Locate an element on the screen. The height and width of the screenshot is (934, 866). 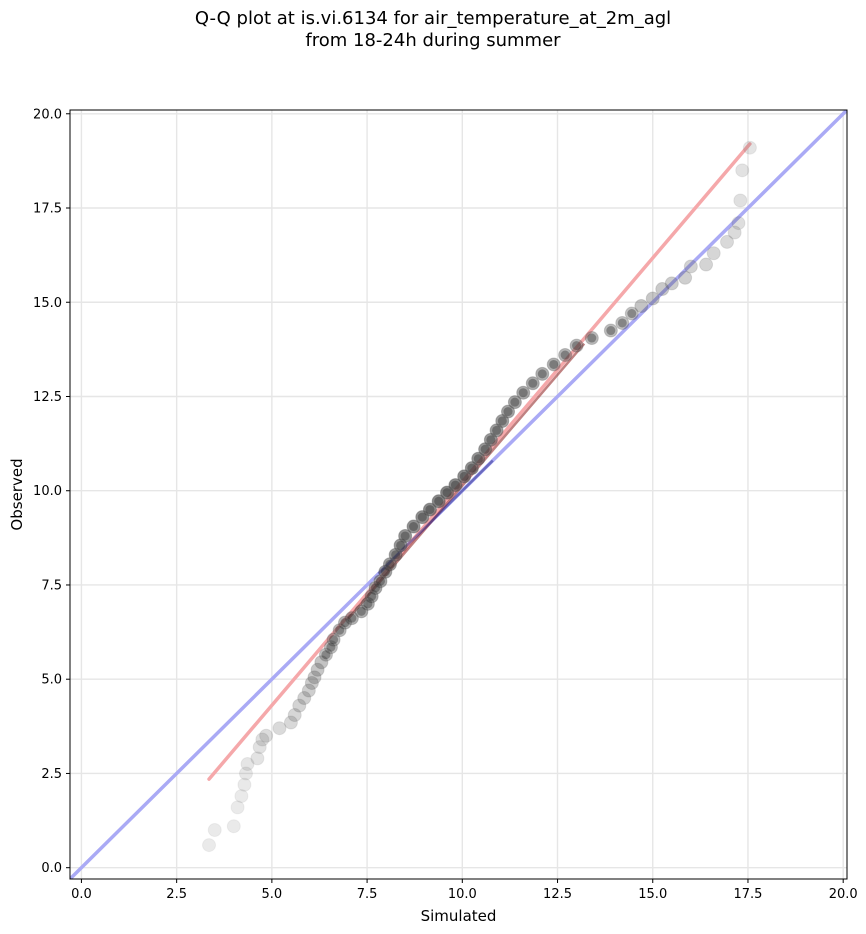
chart-subtitle: from 18-24h during summer is located at coordinates (433, 40).